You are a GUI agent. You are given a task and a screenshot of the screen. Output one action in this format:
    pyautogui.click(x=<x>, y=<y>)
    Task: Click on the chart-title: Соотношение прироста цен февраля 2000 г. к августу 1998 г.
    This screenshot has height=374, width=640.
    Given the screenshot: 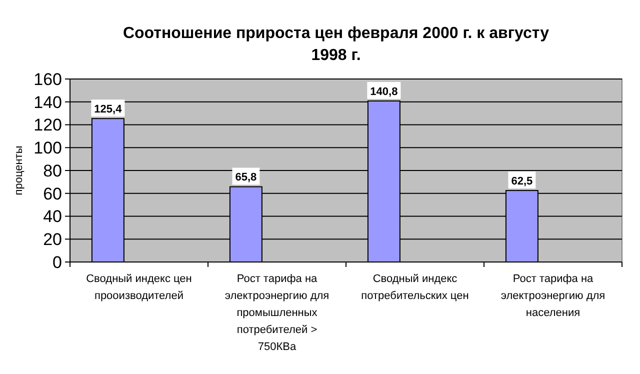 What is the action you would take?
    pyautogui.click(x=336, y=44)
    